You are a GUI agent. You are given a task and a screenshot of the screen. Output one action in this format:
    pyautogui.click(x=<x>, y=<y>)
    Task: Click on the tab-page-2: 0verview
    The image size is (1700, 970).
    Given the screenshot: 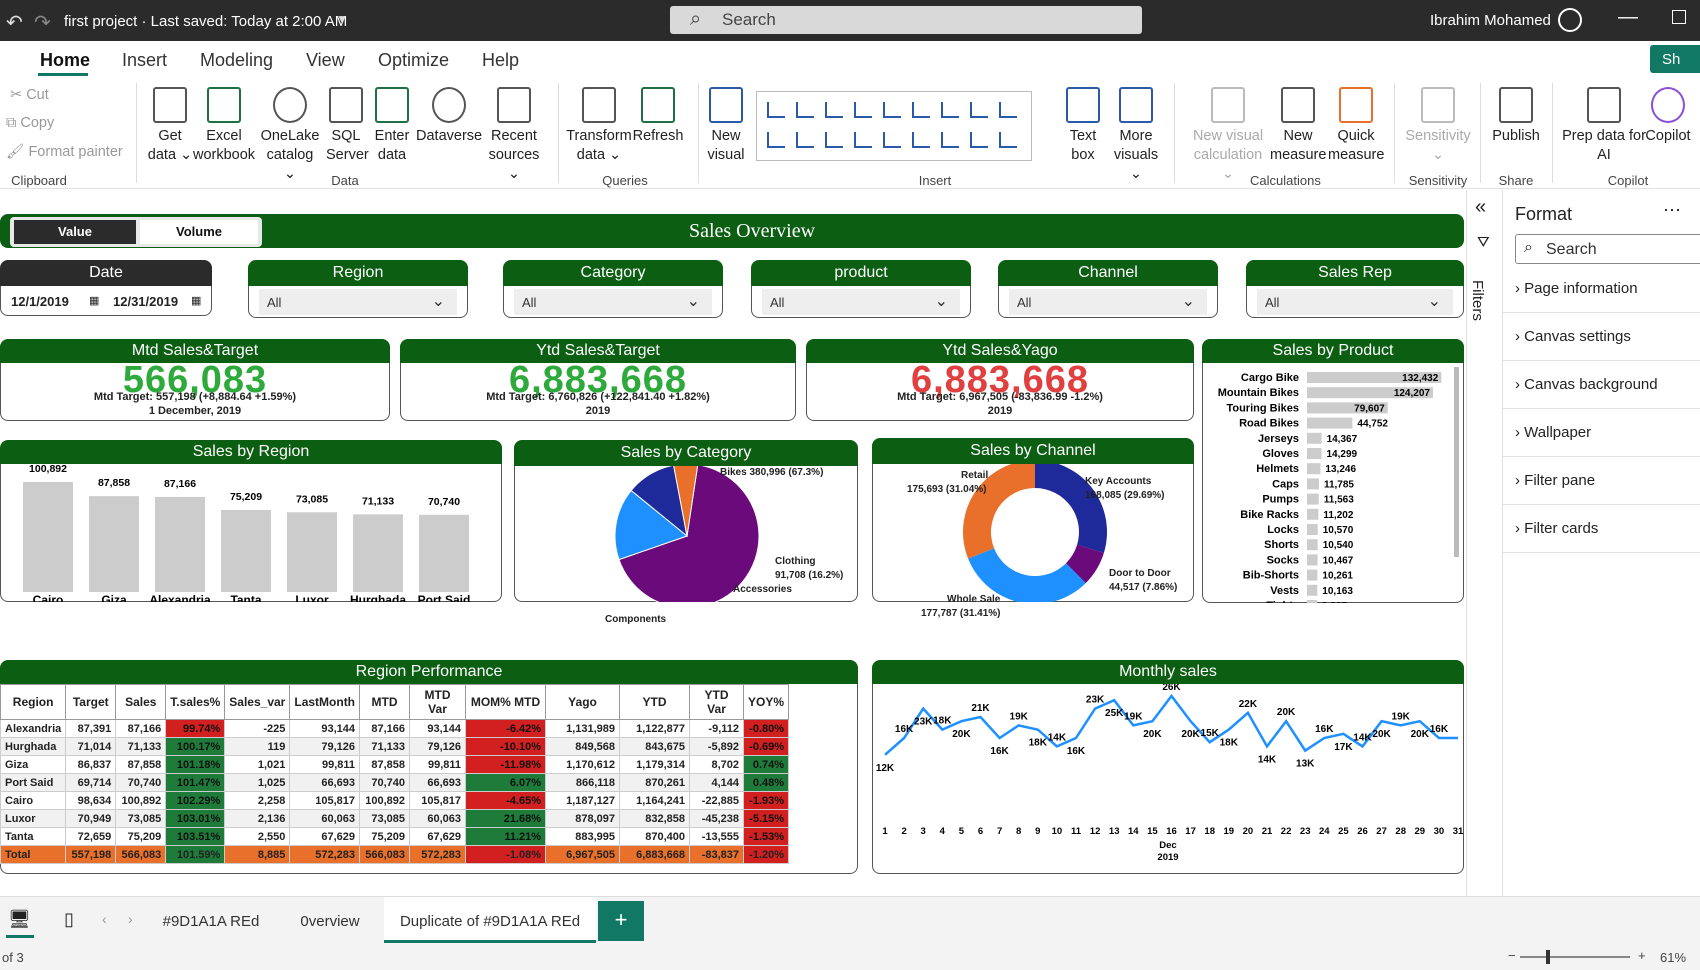 What is the action you would take?
    pyautogui.click(x=330, y=921)
    